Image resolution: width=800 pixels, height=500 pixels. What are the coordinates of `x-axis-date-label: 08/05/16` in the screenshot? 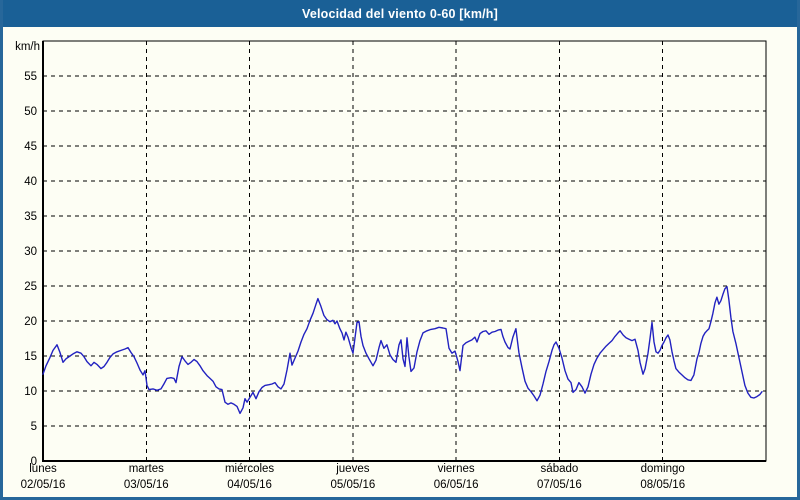 It's located at (662, 485).